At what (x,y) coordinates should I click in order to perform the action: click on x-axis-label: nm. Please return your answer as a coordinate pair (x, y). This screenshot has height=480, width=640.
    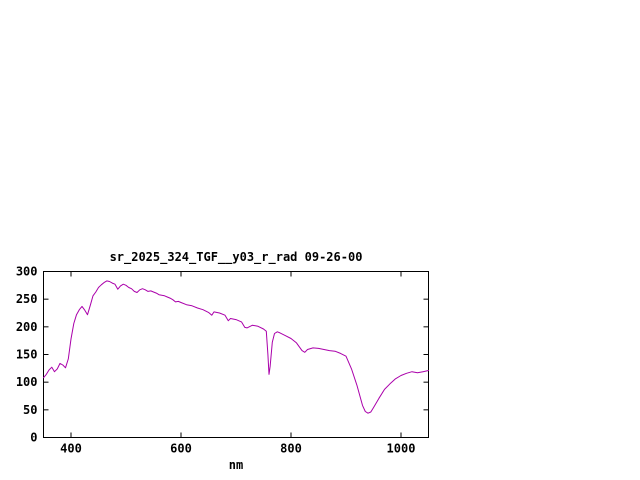
    Looking at the image, I should click on (236, 465).